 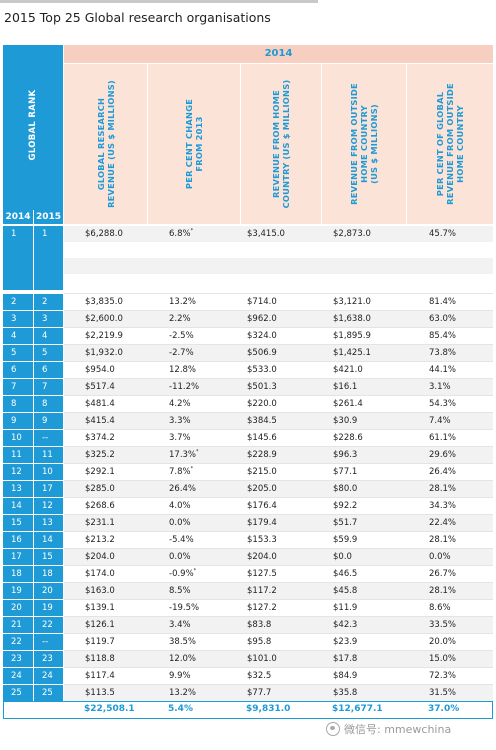 I want to click on cell-home: $215.0, so click(x=262, y=472).